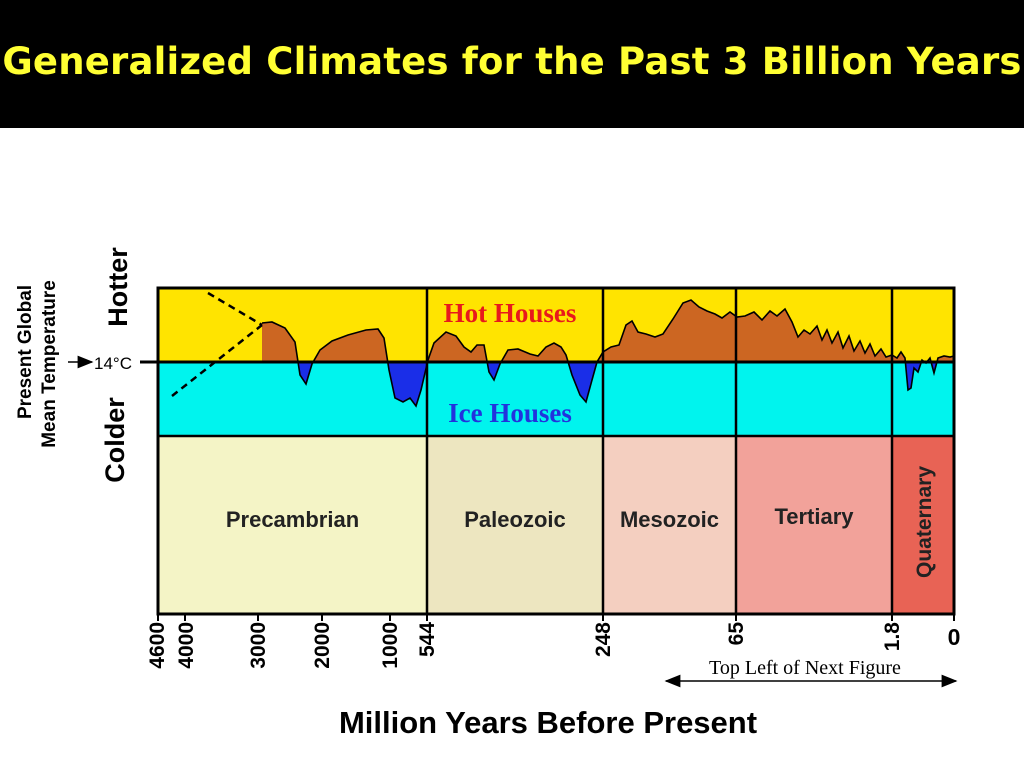 Image resolution: width=1024 pixels, height=768 pixels. I want to click on x-tick-label-3000: 3000, so click(258, 645).